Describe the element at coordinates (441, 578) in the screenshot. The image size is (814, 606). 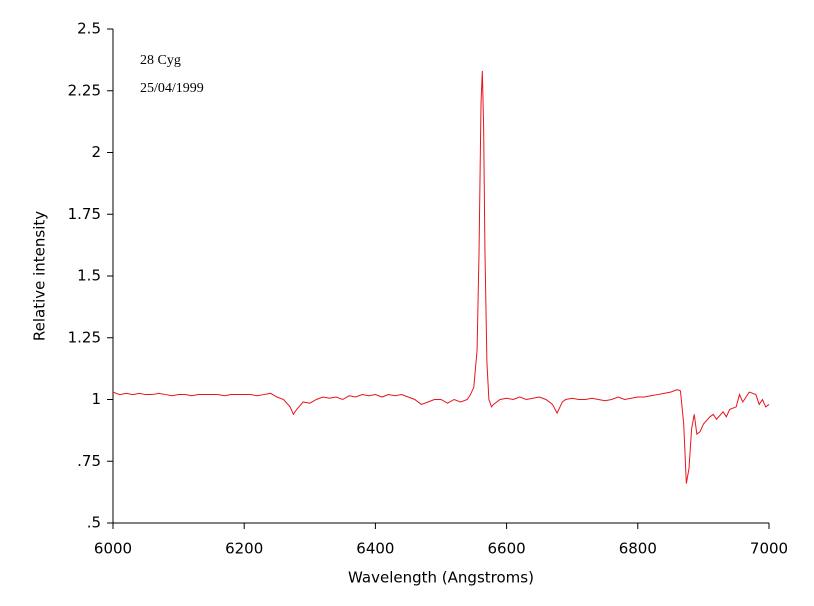
I see `x-axis-label: Wavelength (Angstroms)` at that location.